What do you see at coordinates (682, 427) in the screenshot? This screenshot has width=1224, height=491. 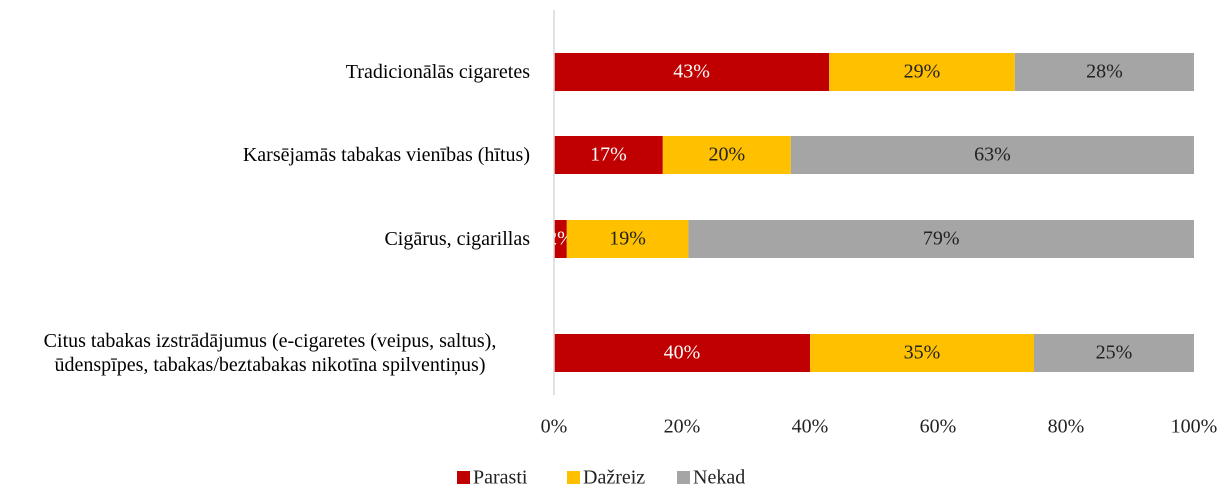 I see `x-tick-label: 20%` at bounding box center [682, 427].